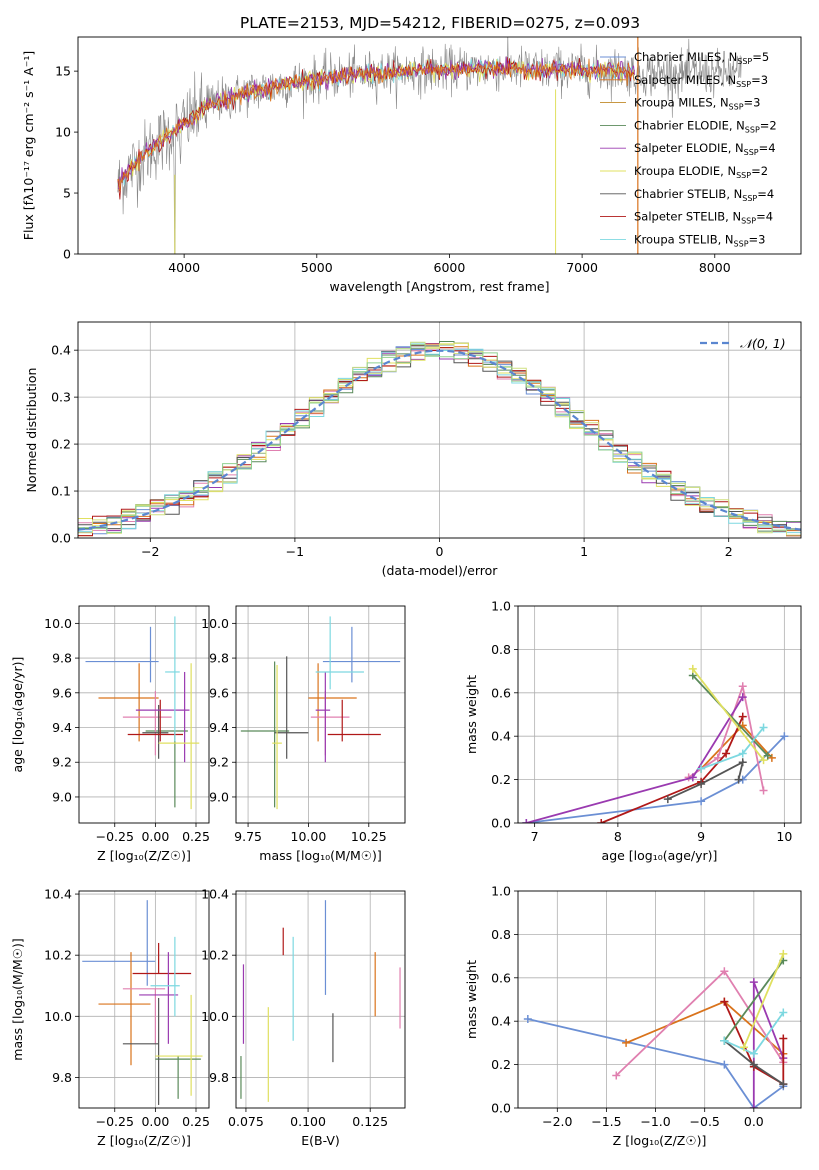  I want to click on tick-label-y: 9.2, so click(219, 762).